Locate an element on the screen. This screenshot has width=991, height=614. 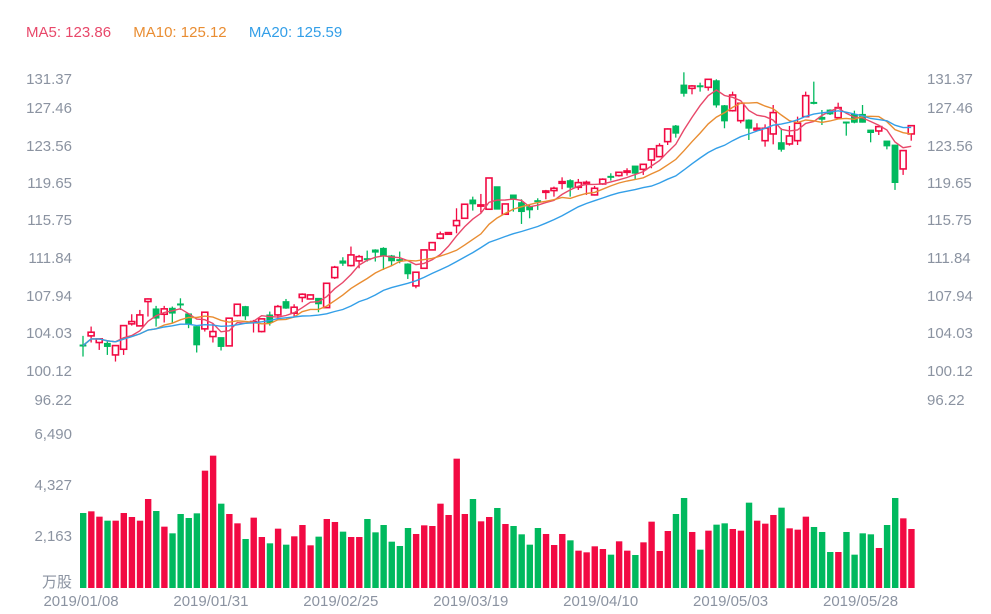
ma5-legend: MA5: 123.86 is located at coordinates (69, 32).